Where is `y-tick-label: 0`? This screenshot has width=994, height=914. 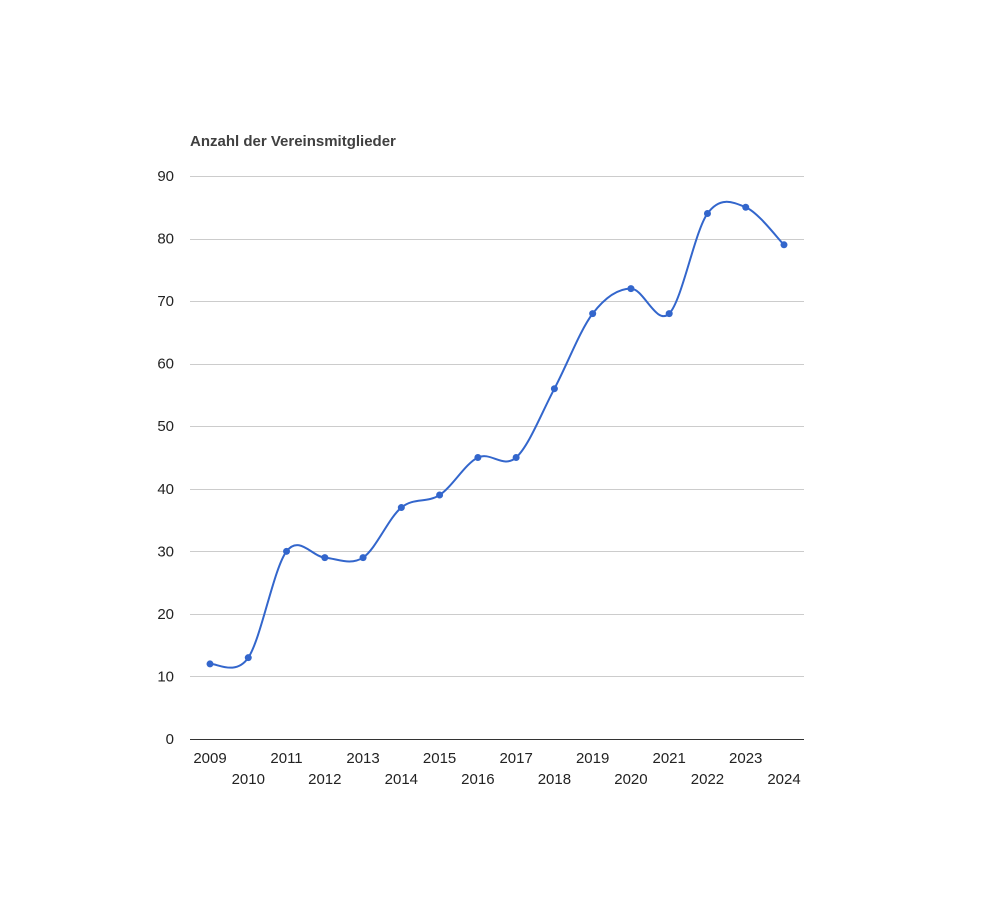 y-tick-label: 0 is located at coordinates (170, 739).